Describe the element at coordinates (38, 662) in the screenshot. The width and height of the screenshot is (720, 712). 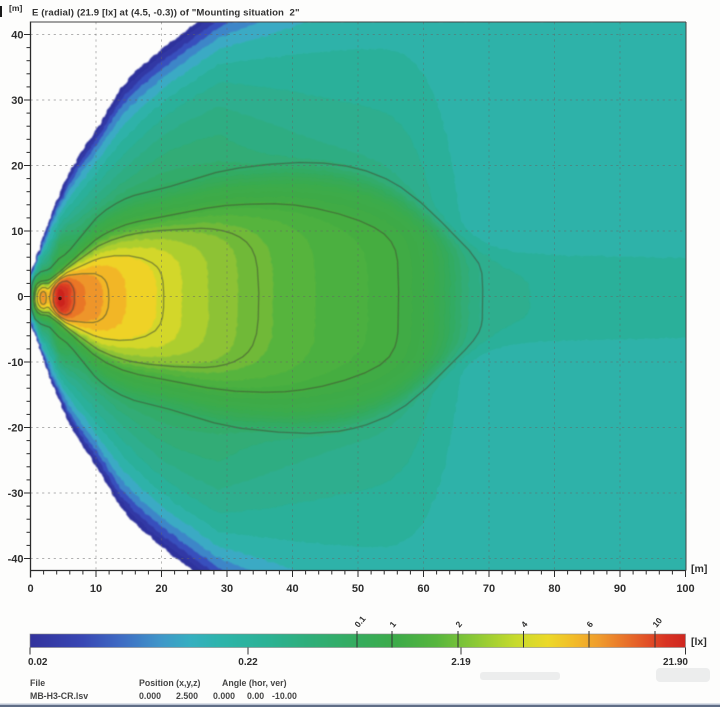
I see `svg-text: 0.02` at that location.